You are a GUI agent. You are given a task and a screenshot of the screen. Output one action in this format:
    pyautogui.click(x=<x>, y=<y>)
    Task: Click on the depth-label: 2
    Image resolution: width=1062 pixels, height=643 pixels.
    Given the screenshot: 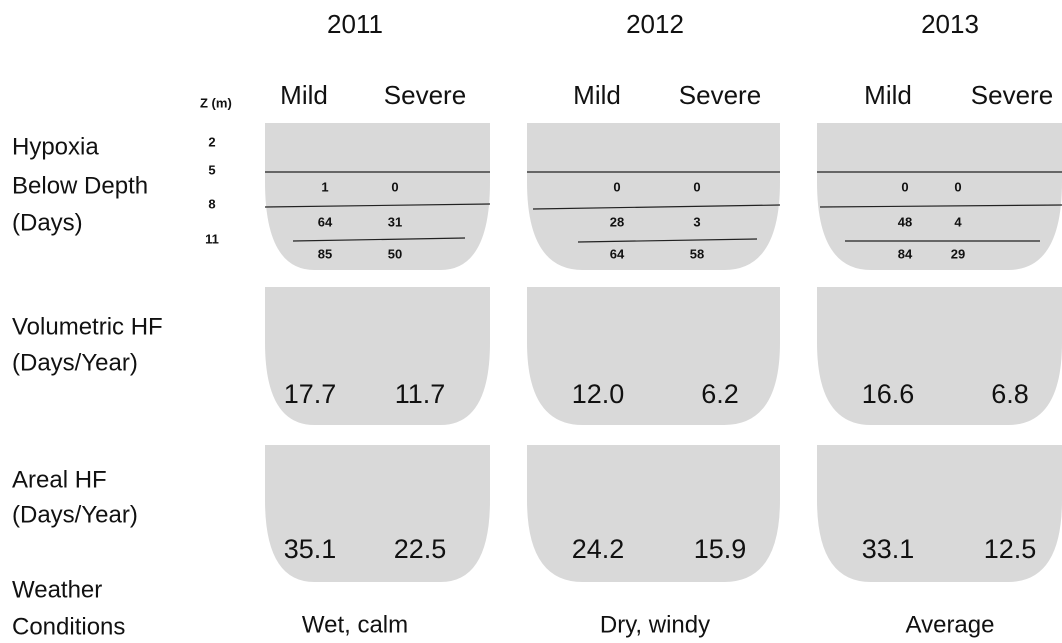 What is the action you would take?
    pyautogui.click(x=211, y=141)
    